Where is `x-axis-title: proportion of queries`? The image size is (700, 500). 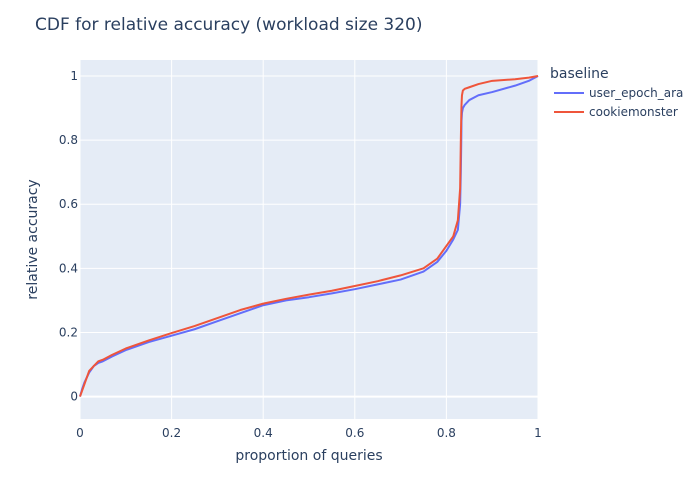 x-axis-title: proportion of queries is located at coordinates (308, 456).